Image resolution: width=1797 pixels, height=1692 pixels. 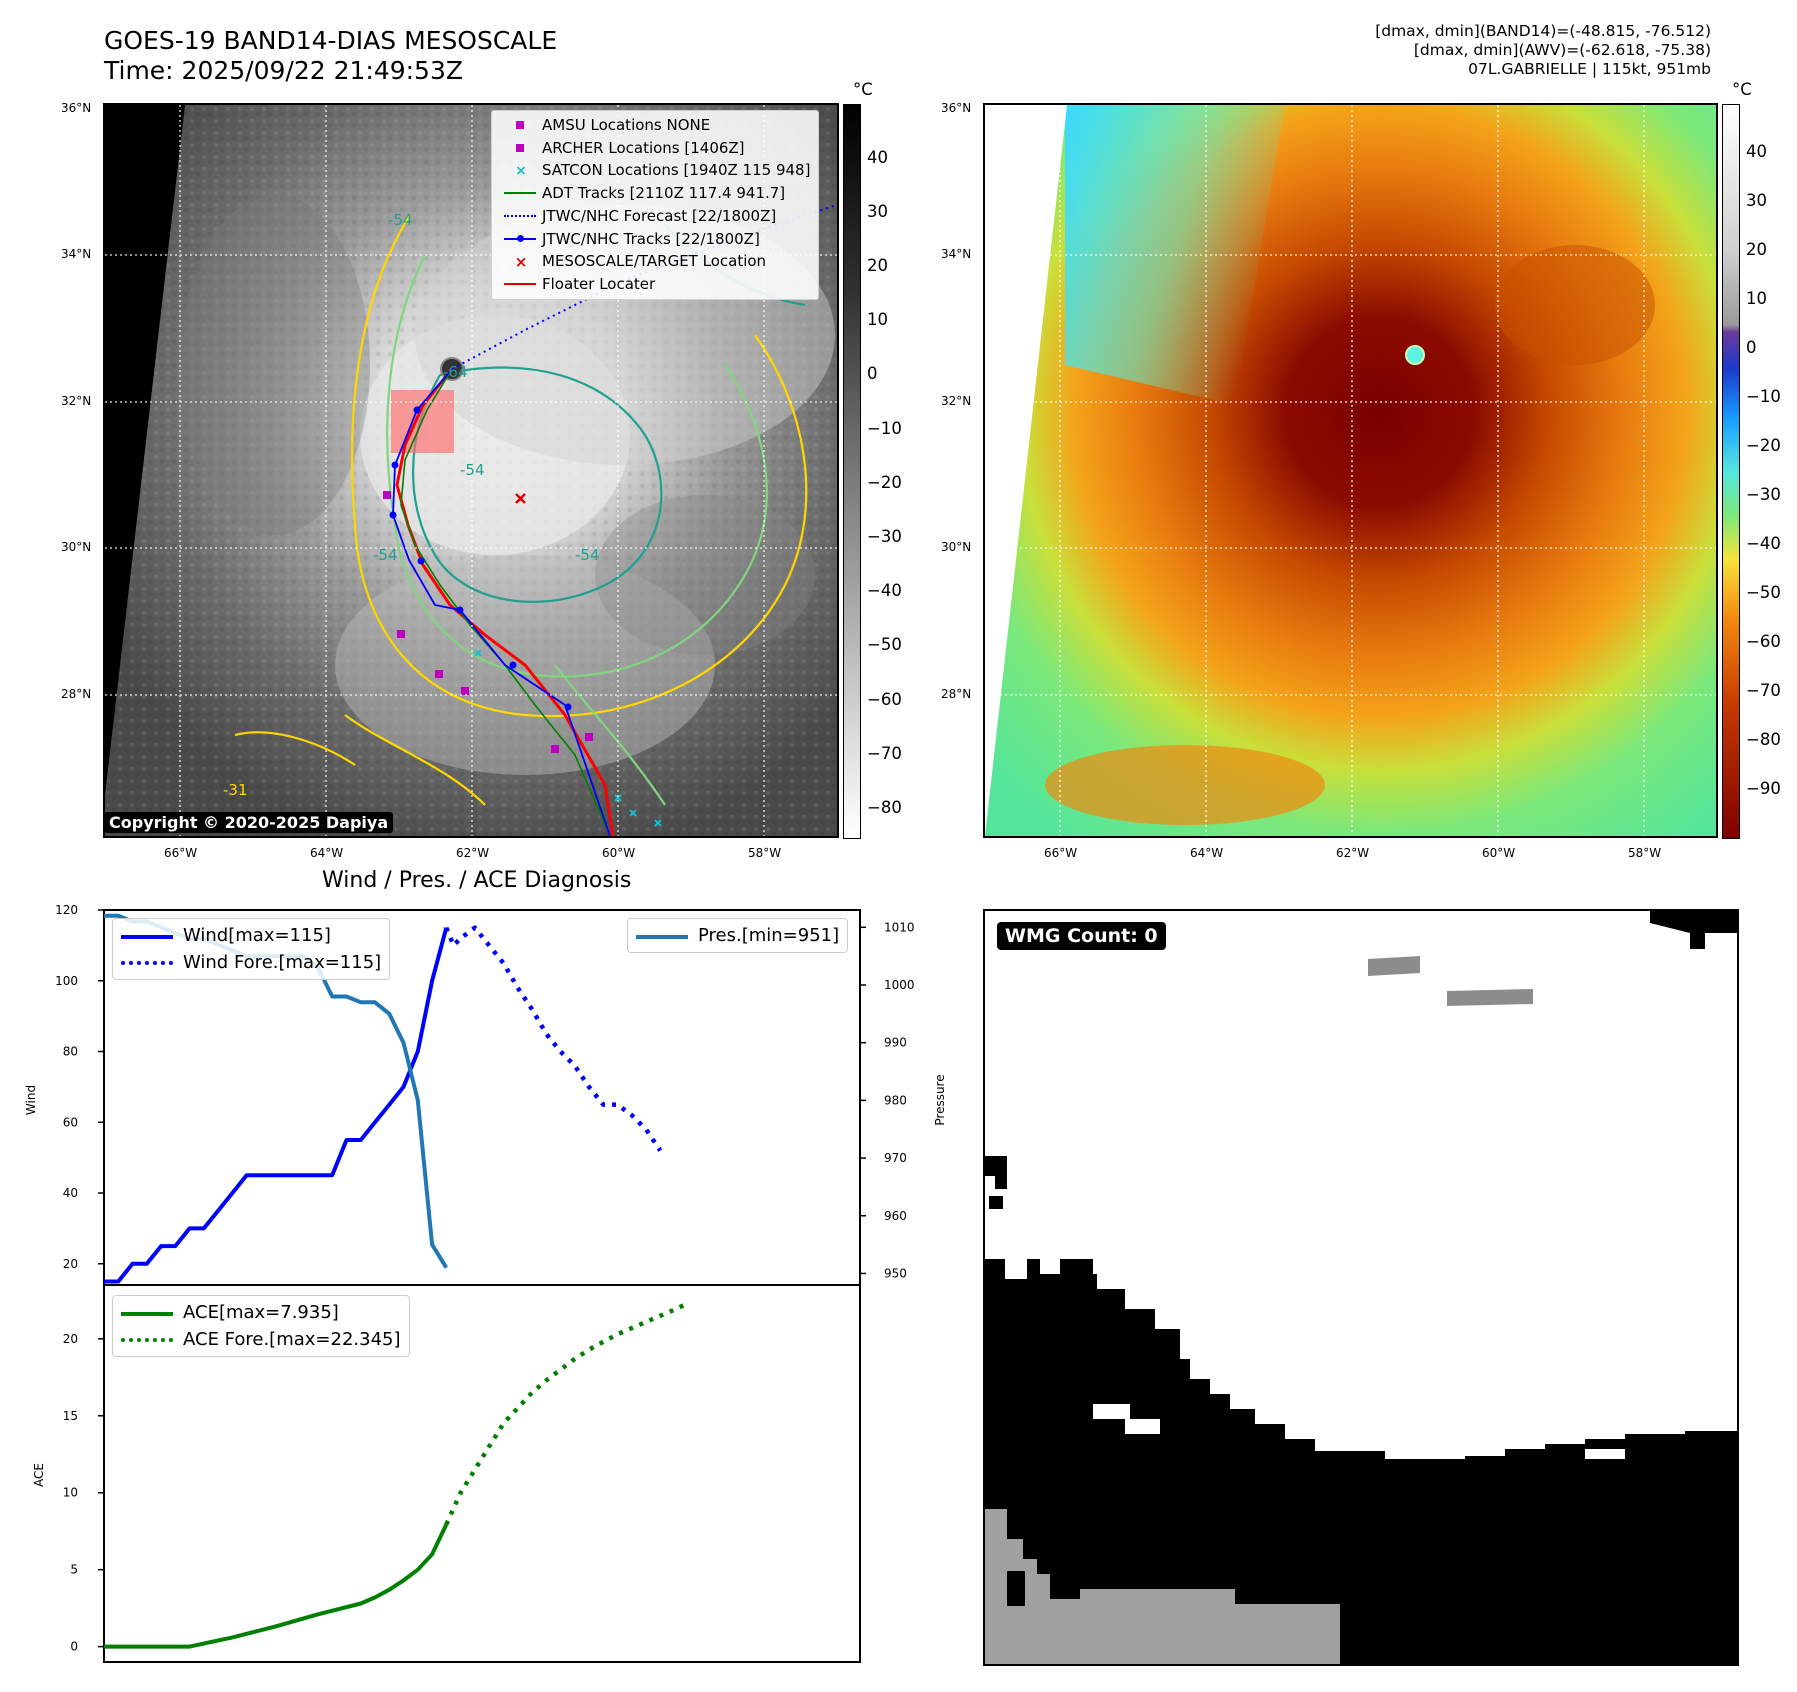 I want to click on storm-eye, so click(x=1415, y=355).